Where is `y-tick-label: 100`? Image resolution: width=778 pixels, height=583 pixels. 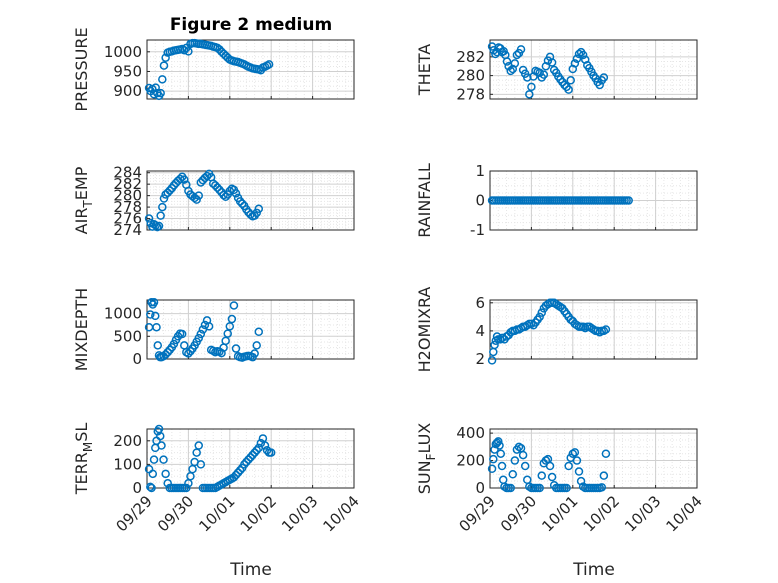 y-tick-label: 100 is located at coordinates (127, 464).